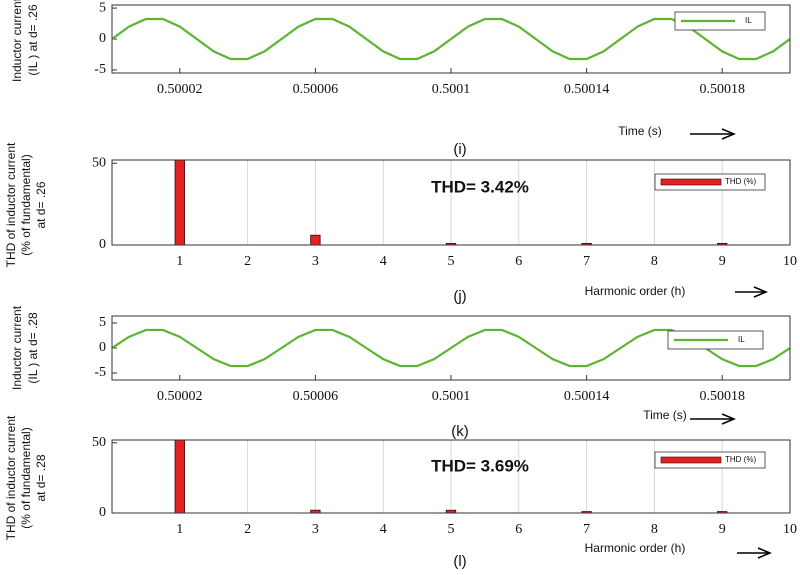  What do you see at coordinates (33, 348) in the screenshot?
I see `y-axis-label: (IL ) at d= .28` at bounding box center [33, 348].